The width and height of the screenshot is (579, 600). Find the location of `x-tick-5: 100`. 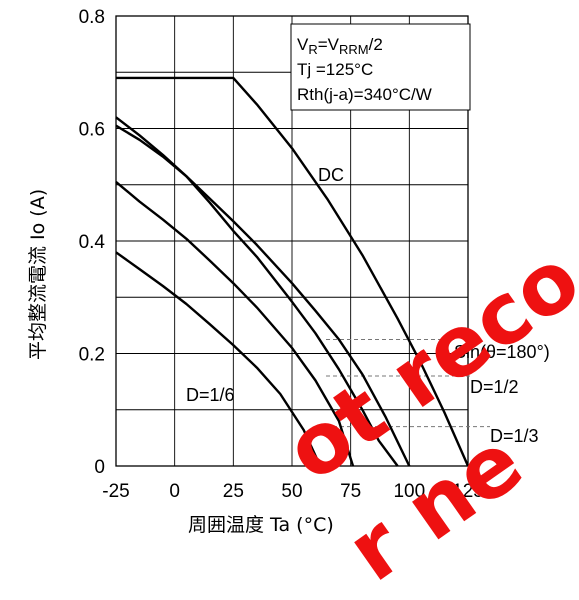

x-tick-5: 100 is located at coordinates (409, 491).